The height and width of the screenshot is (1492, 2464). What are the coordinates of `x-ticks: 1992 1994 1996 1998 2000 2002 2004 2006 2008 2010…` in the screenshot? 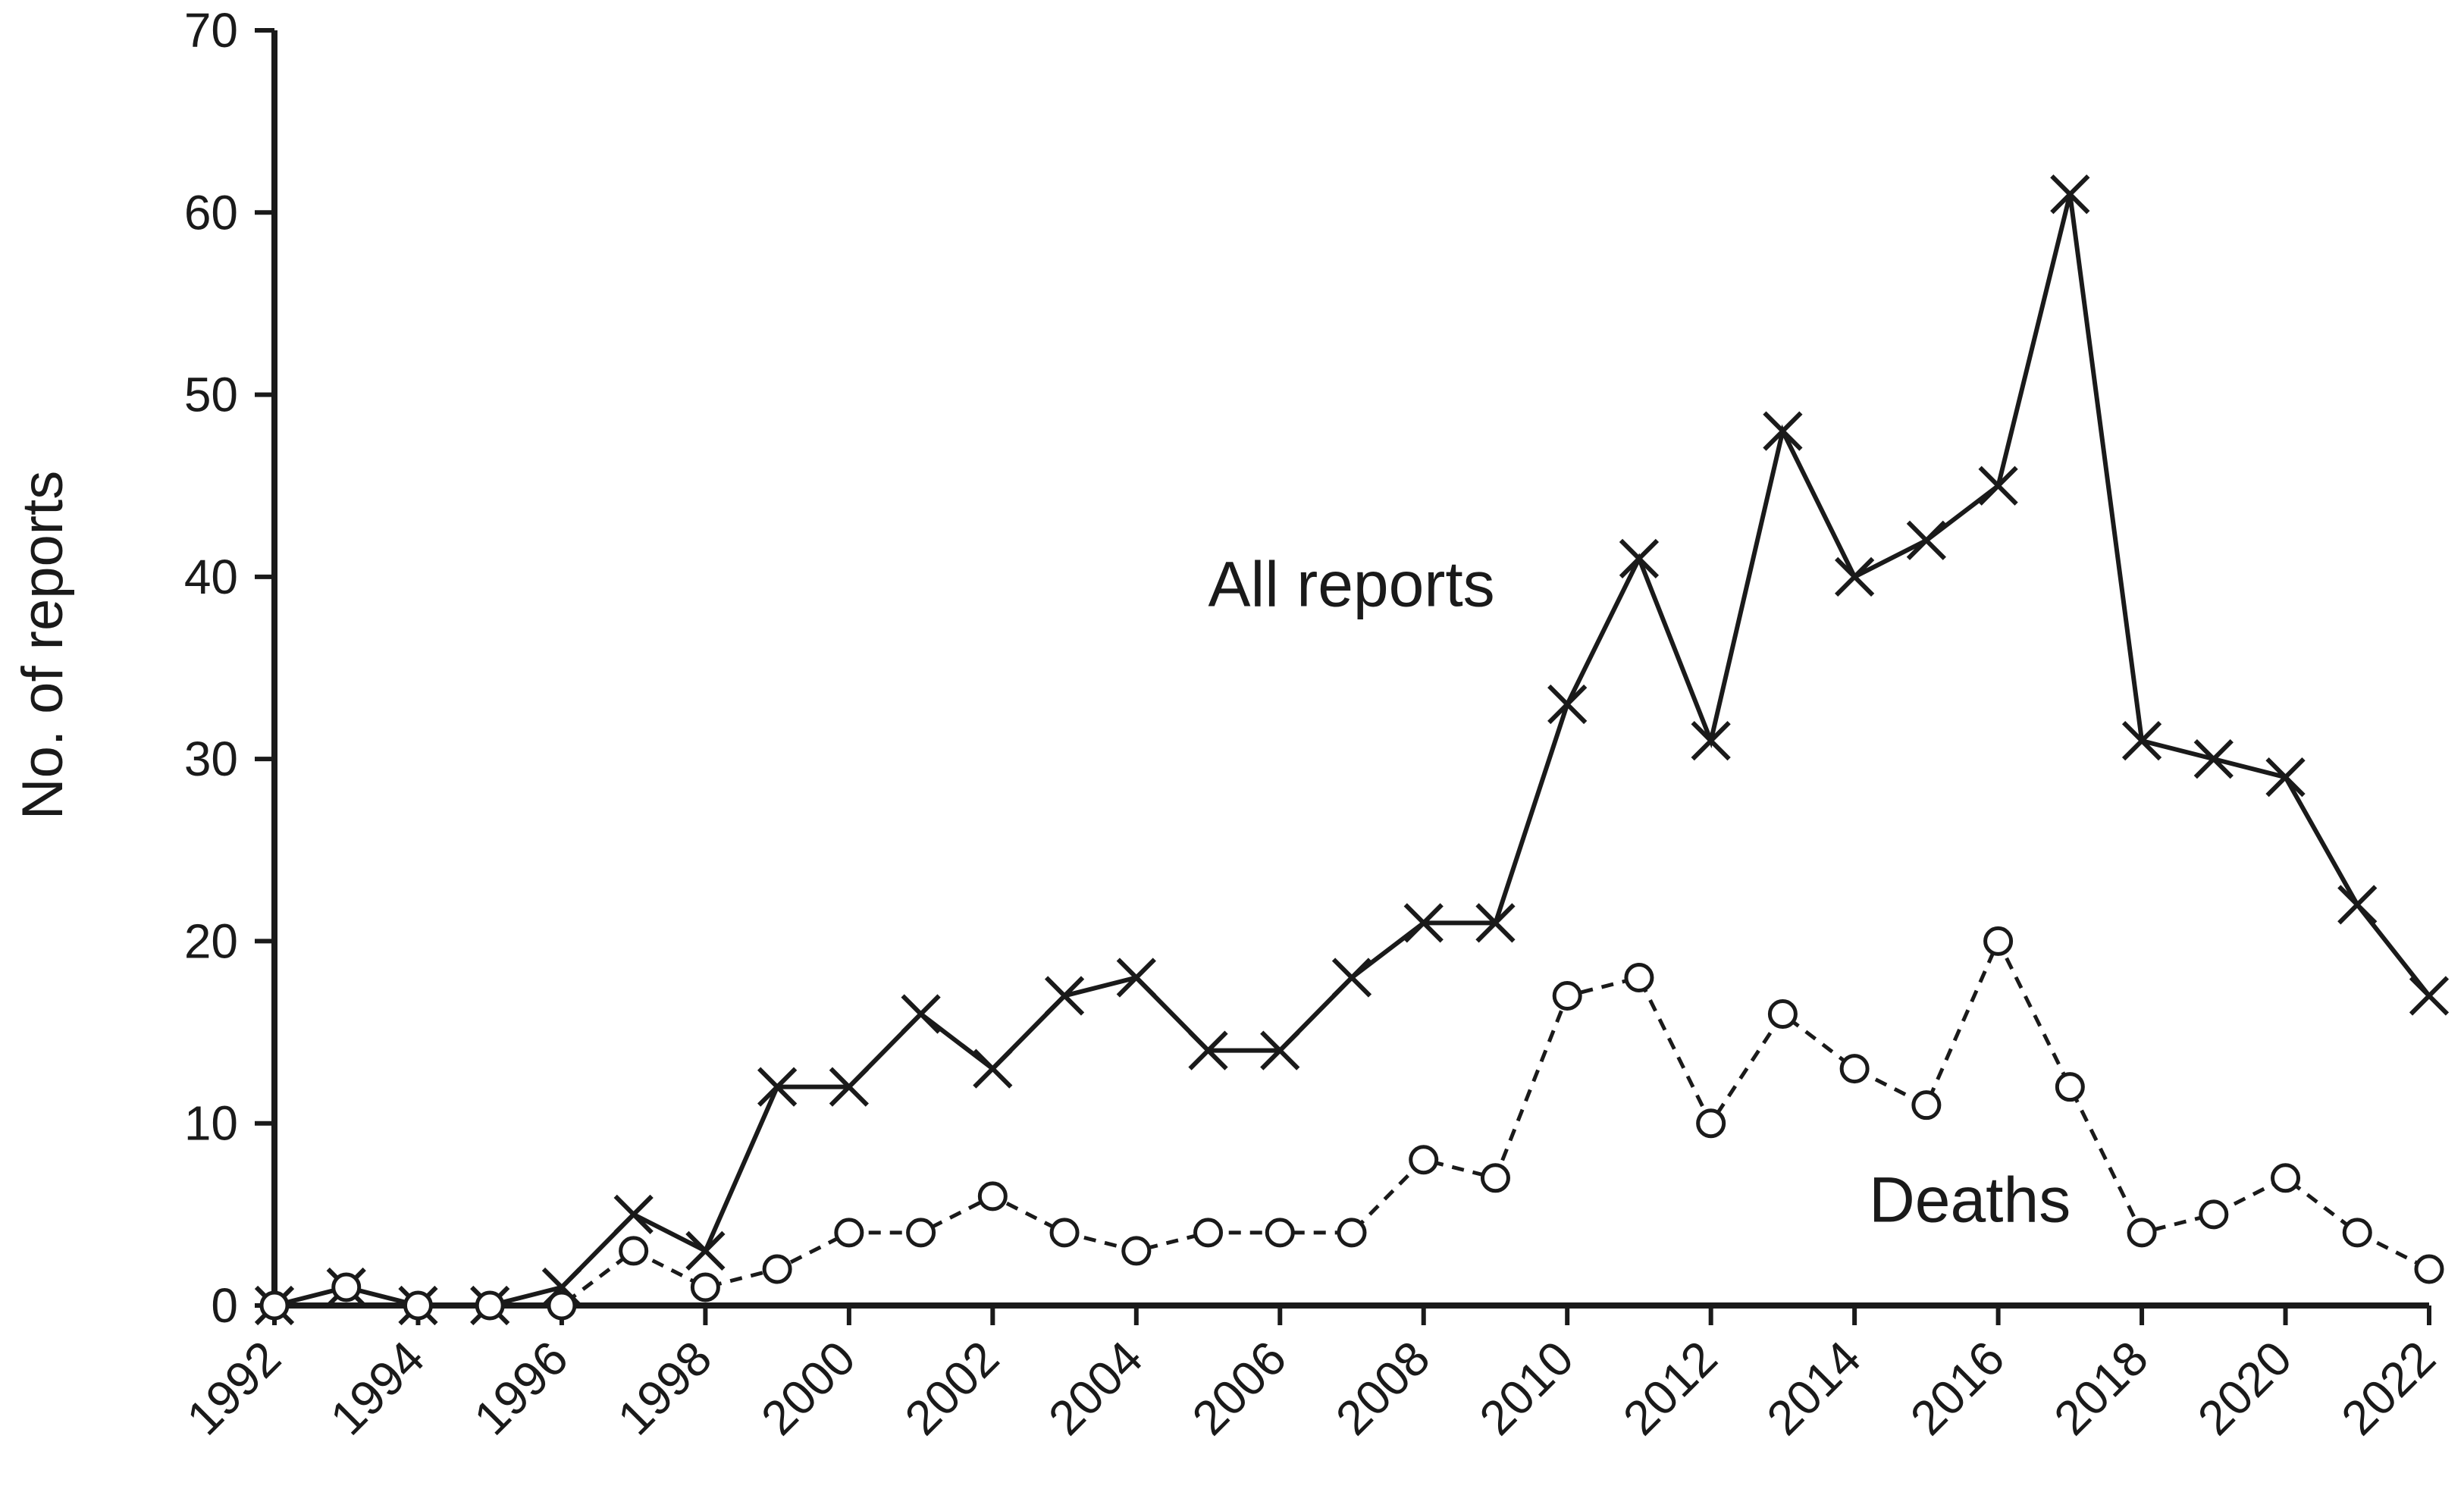 It's located at (1311, 1376).